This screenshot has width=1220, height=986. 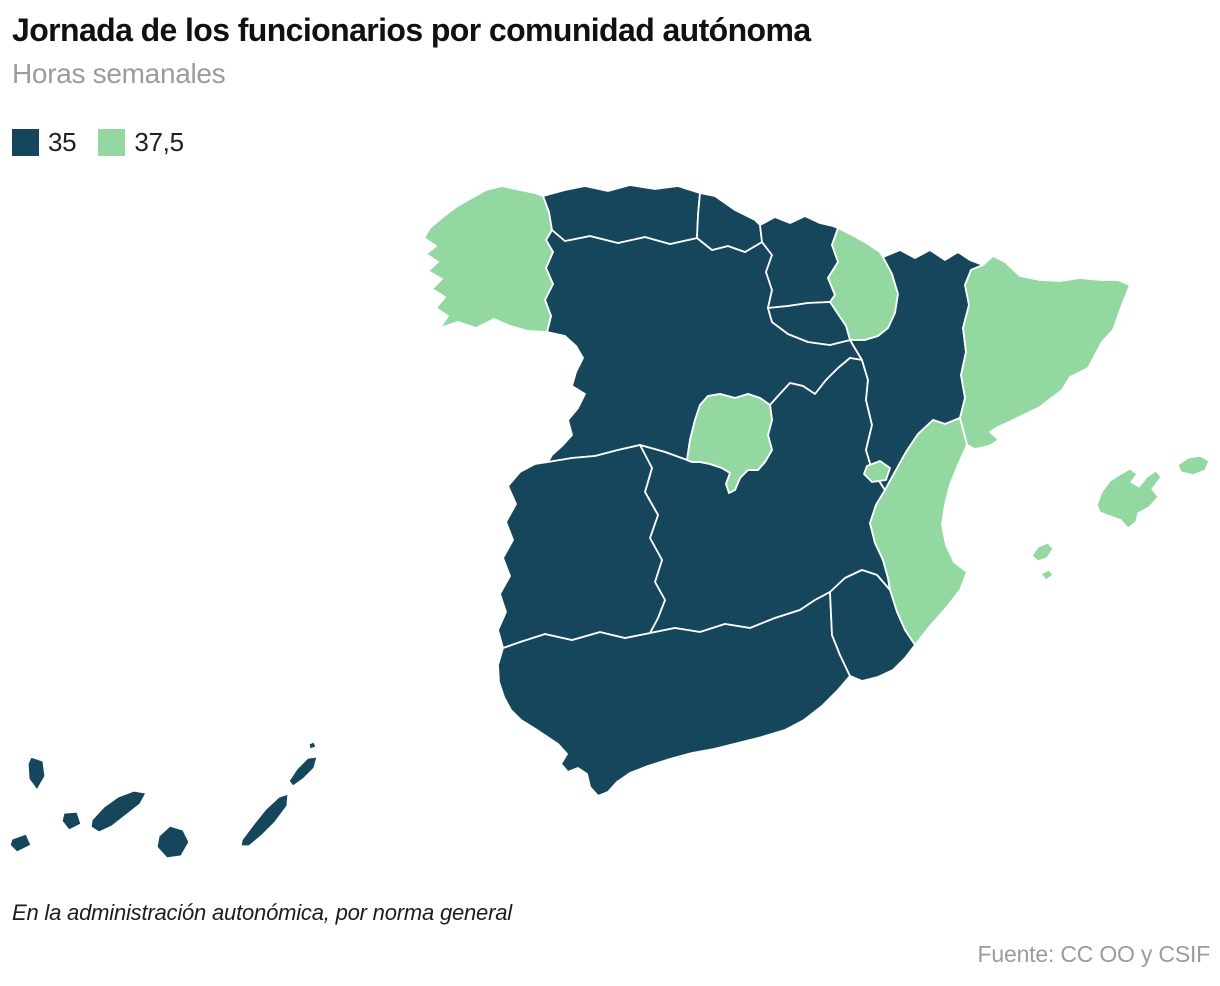 What do you see at coordinates (25, 142) in the screenshot?
I see `legend-swatch-35-icon` at bounding box center [25, 142].